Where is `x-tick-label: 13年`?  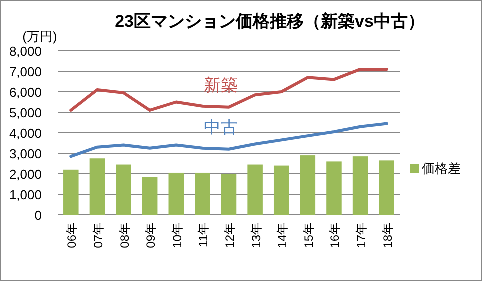 x-tick-label: 13年 is located at coordinates (256, 235).